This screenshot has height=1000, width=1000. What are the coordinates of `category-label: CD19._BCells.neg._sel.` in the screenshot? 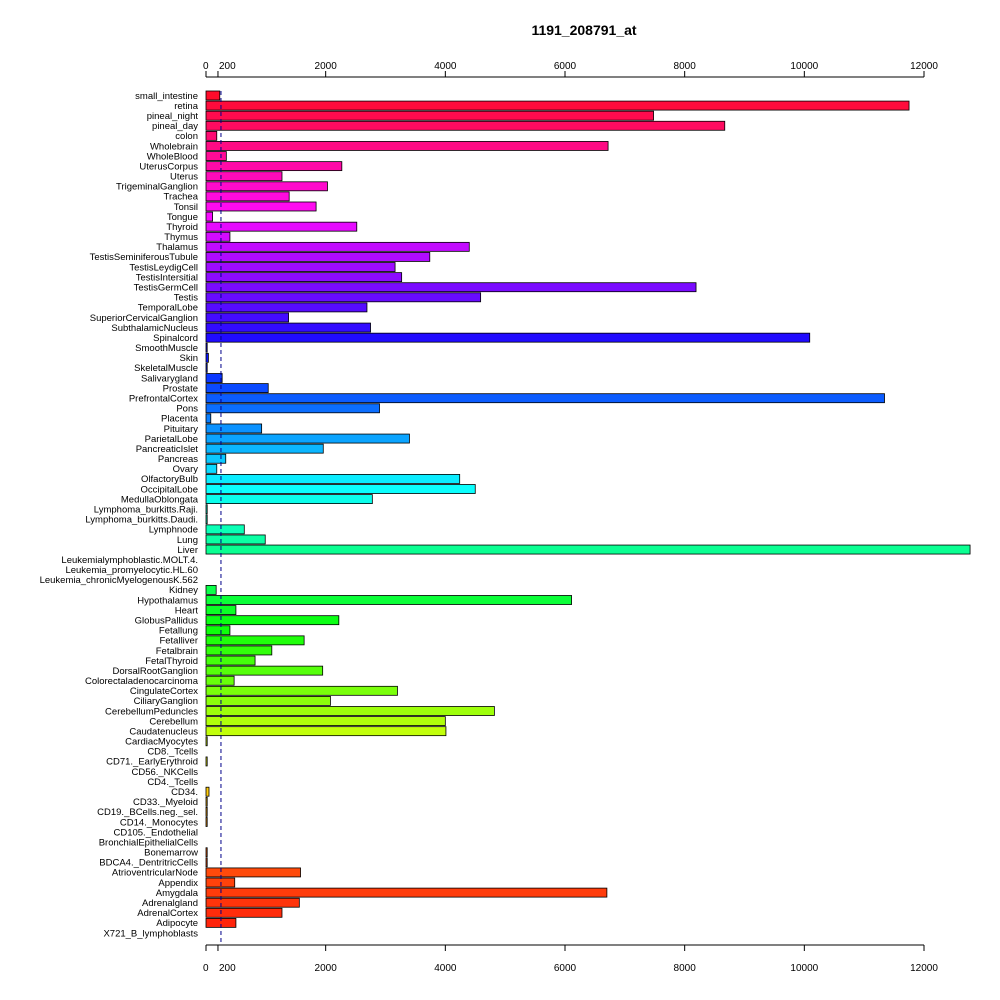 It's located at (147, 812).